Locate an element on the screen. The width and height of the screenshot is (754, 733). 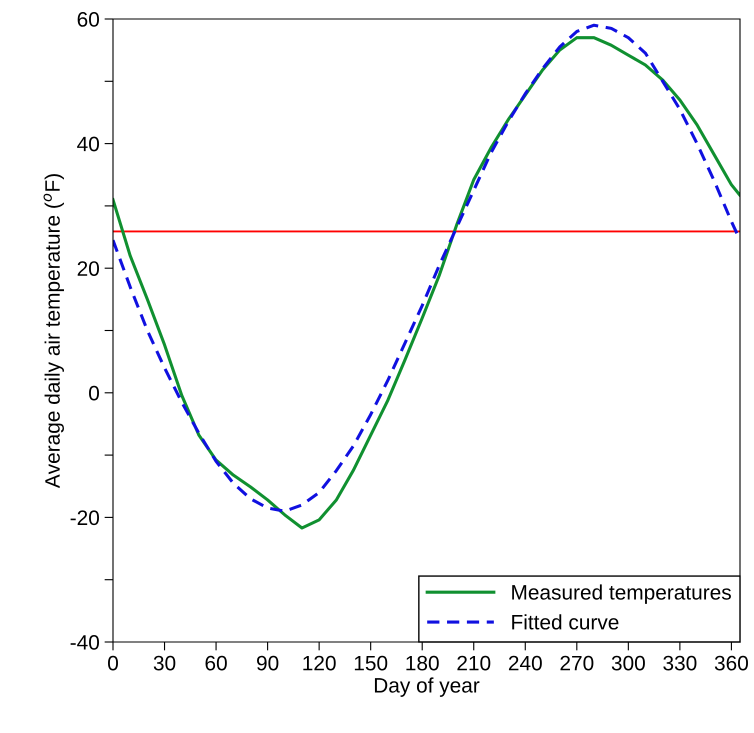
x-tick-label: 150 is located at coordinates (371, 663).